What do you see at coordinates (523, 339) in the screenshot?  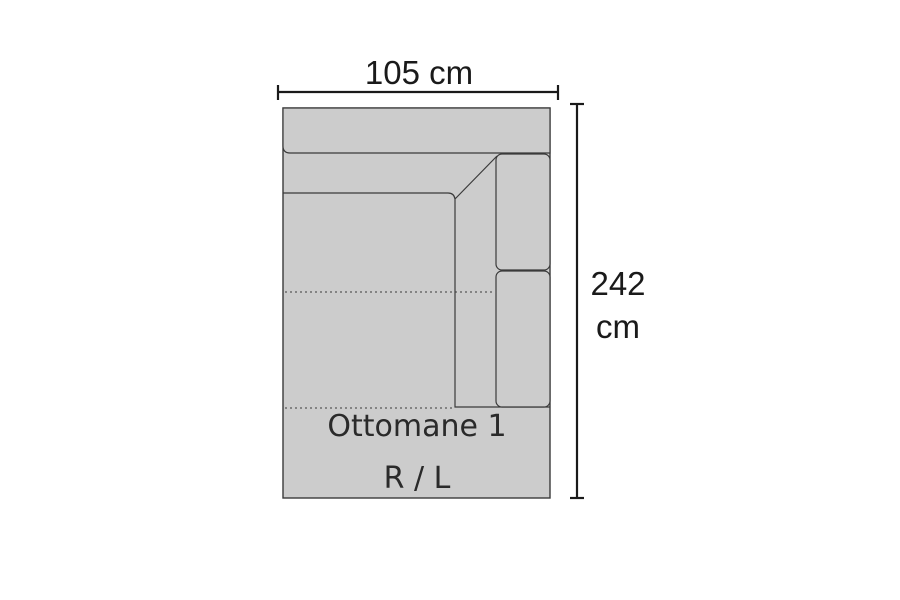 I see `armrest-lower-cushion` at bounding box center [523, 339].